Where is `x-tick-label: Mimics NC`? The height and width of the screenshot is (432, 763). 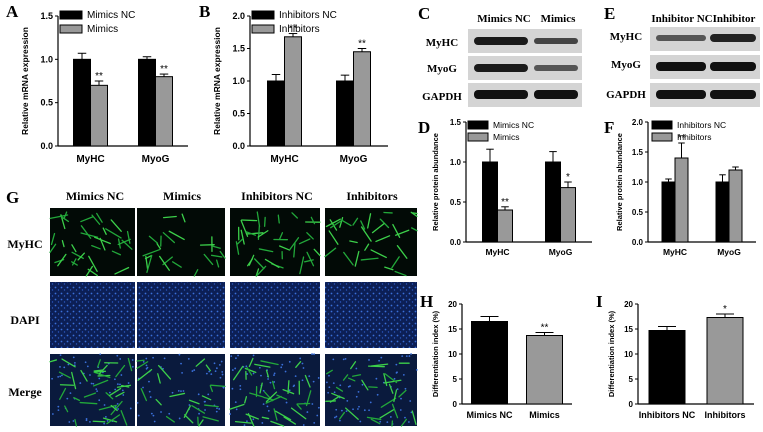
x-tick-label: Mimics NC is located at coordinates (489, 415).